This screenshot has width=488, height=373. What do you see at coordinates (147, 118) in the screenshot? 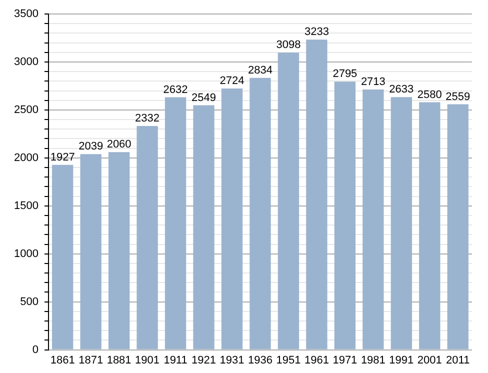
I see `data-label: 2332` at bounding box center [147, 118].